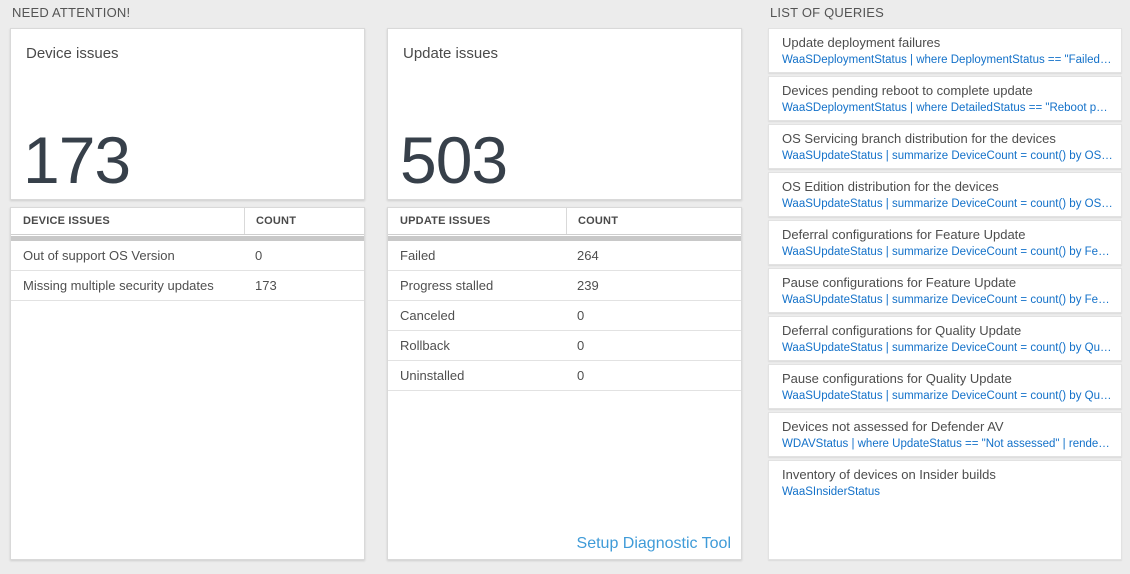  What do you see at coordinates (831, 492) in the screenshot?
I see `query-text-link: WaaSInsiderStatus` at bounding box center [831, 492].